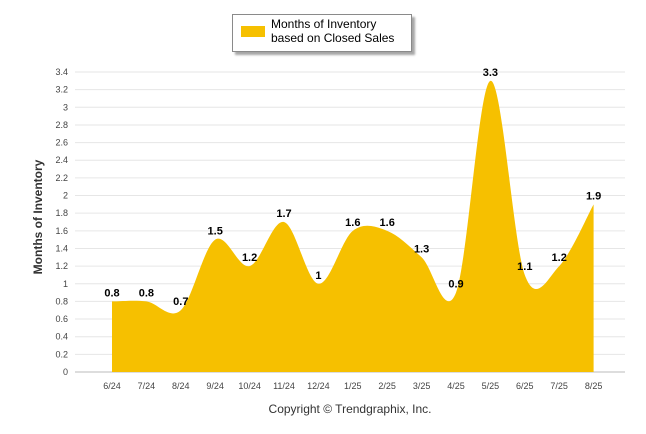 The height and width of the screenshot is (434, 646). Describe the element at coordinates (594, 386) in the screenshot. I see `x-tick-label: 8/25` at that location.